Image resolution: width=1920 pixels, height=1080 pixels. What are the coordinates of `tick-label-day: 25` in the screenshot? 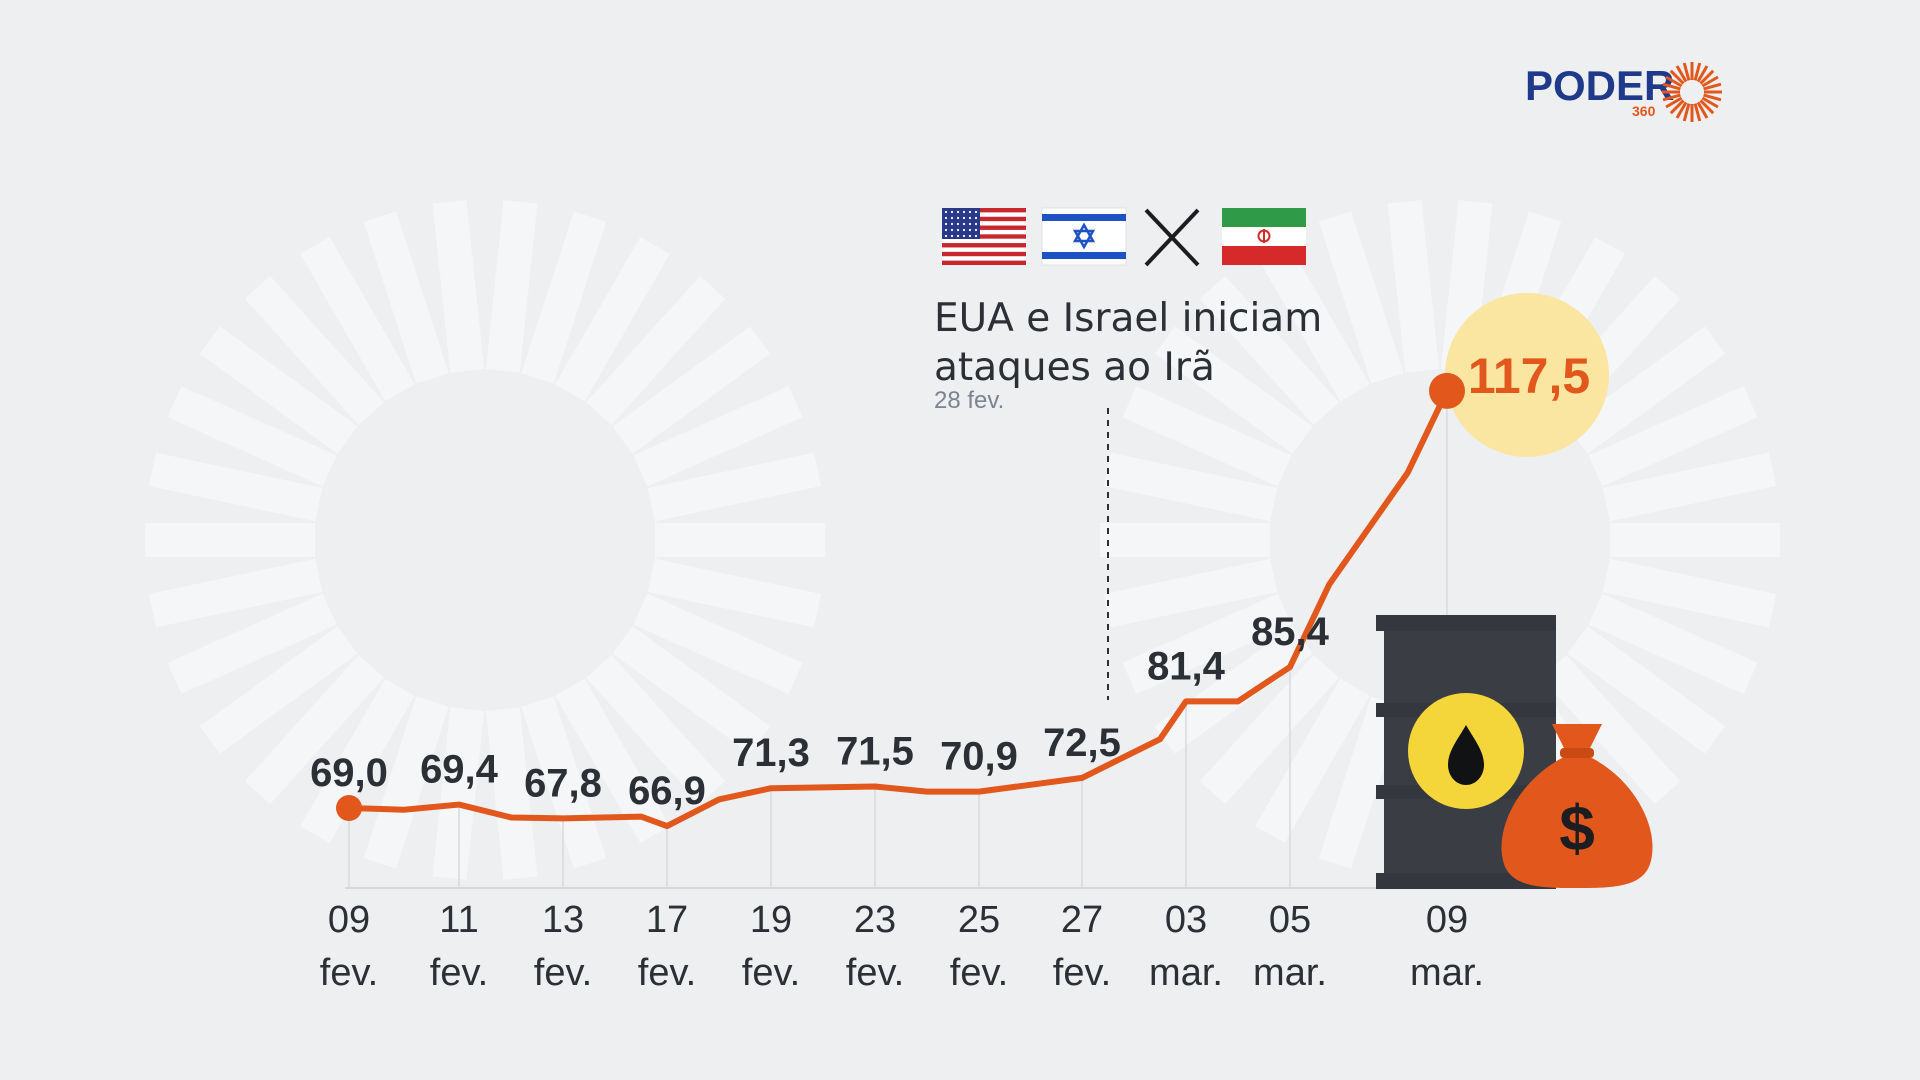 It's located at (979, 920).